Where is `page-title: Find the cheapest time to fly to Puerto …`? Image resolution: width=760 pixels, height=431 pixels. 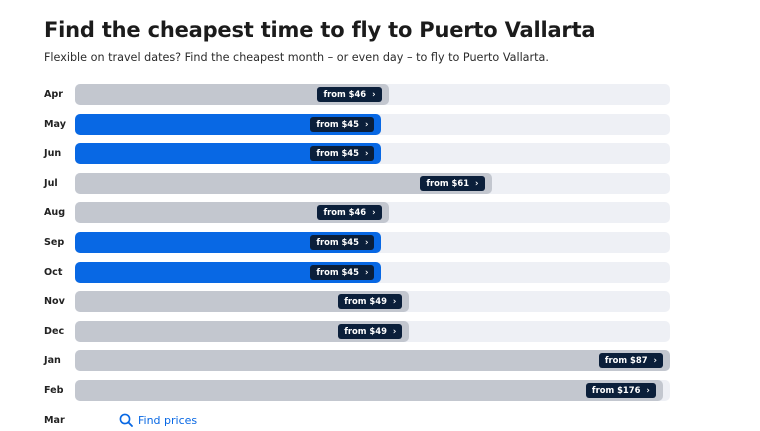
page-title: Find the cheapest time to fly to Puerto … is located at coordinates (320, 30).